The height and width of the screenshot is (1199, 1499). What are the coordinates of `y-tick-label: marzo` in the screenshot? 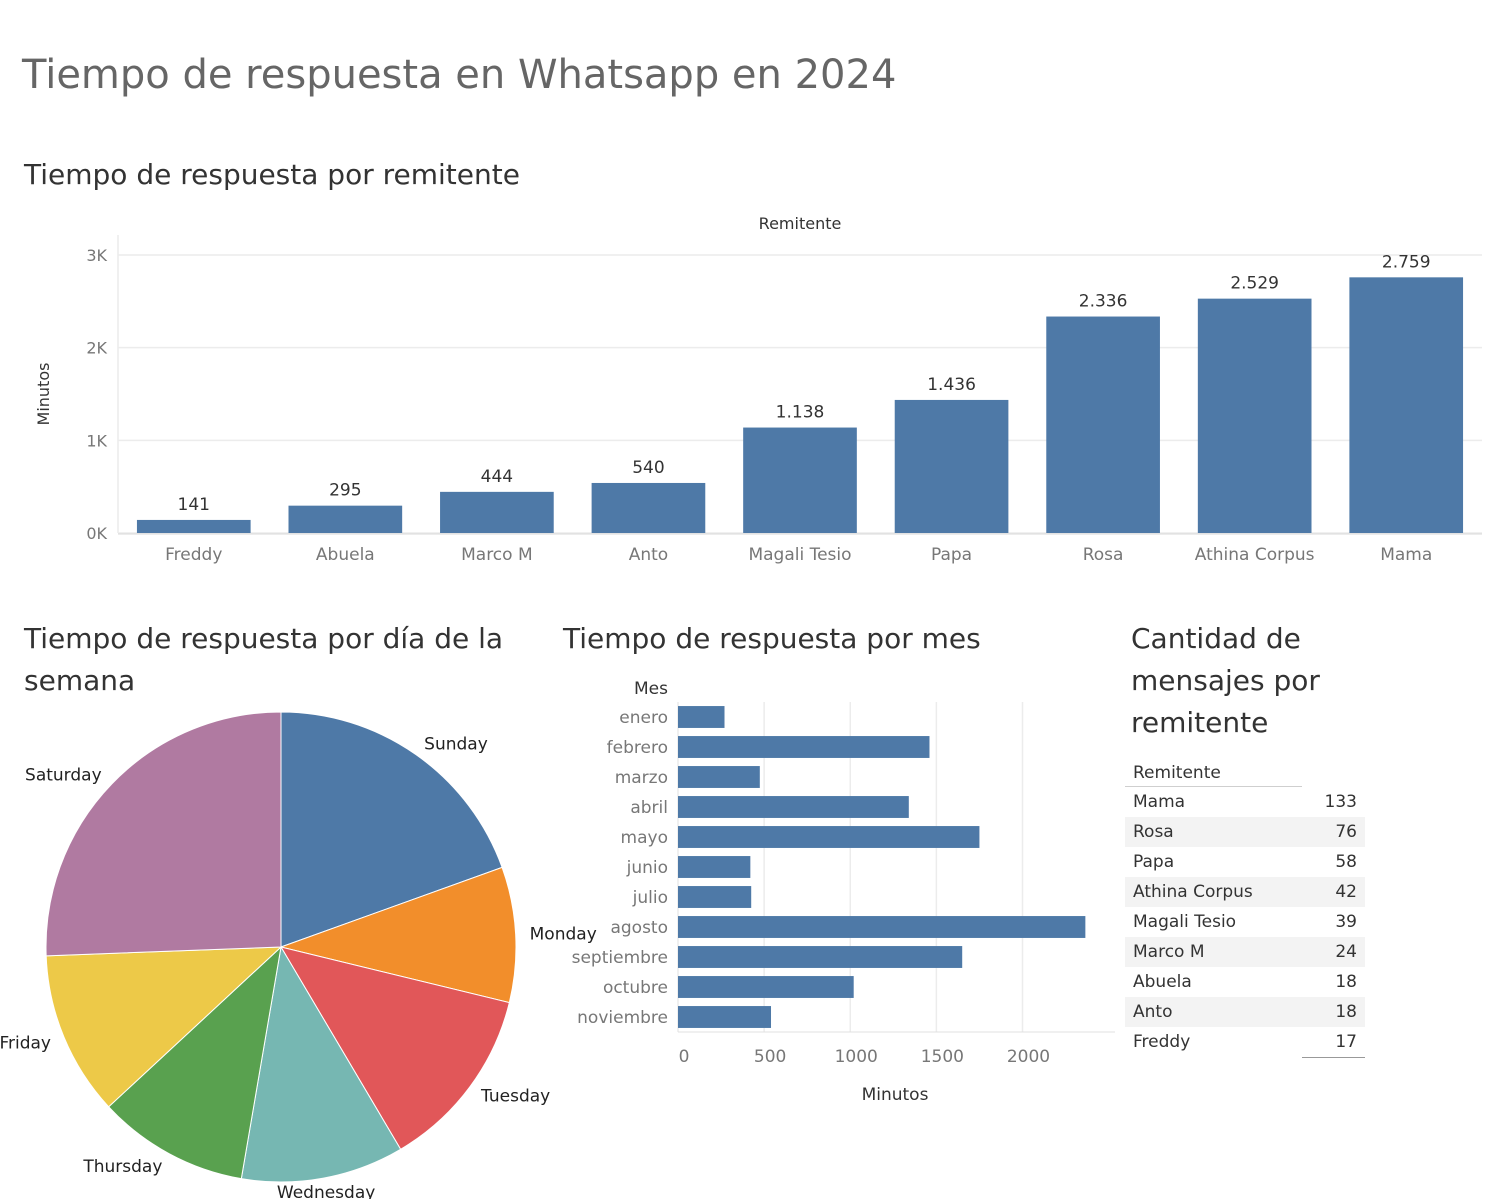 It's located at (641, 778).